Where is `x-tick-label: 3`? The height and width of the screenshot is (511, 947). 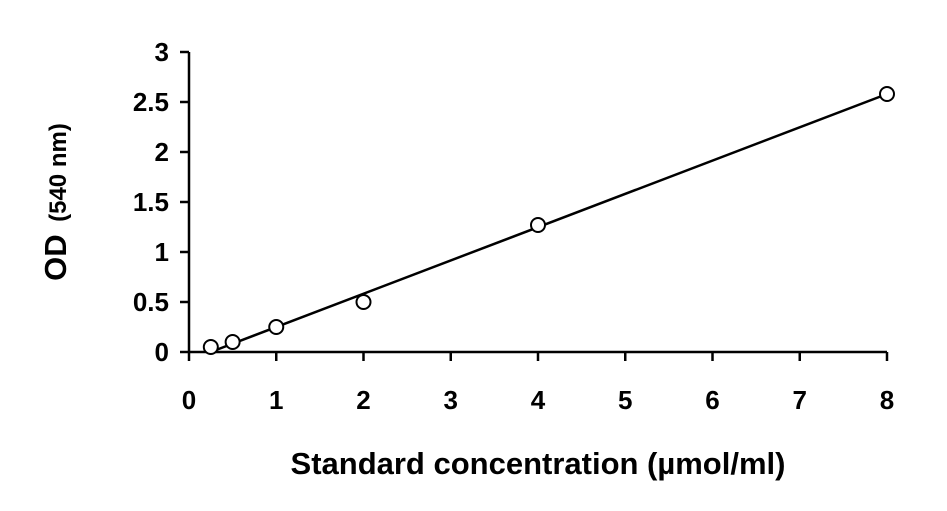
x-tick-label: 3 is located at coordinates (451, 400).